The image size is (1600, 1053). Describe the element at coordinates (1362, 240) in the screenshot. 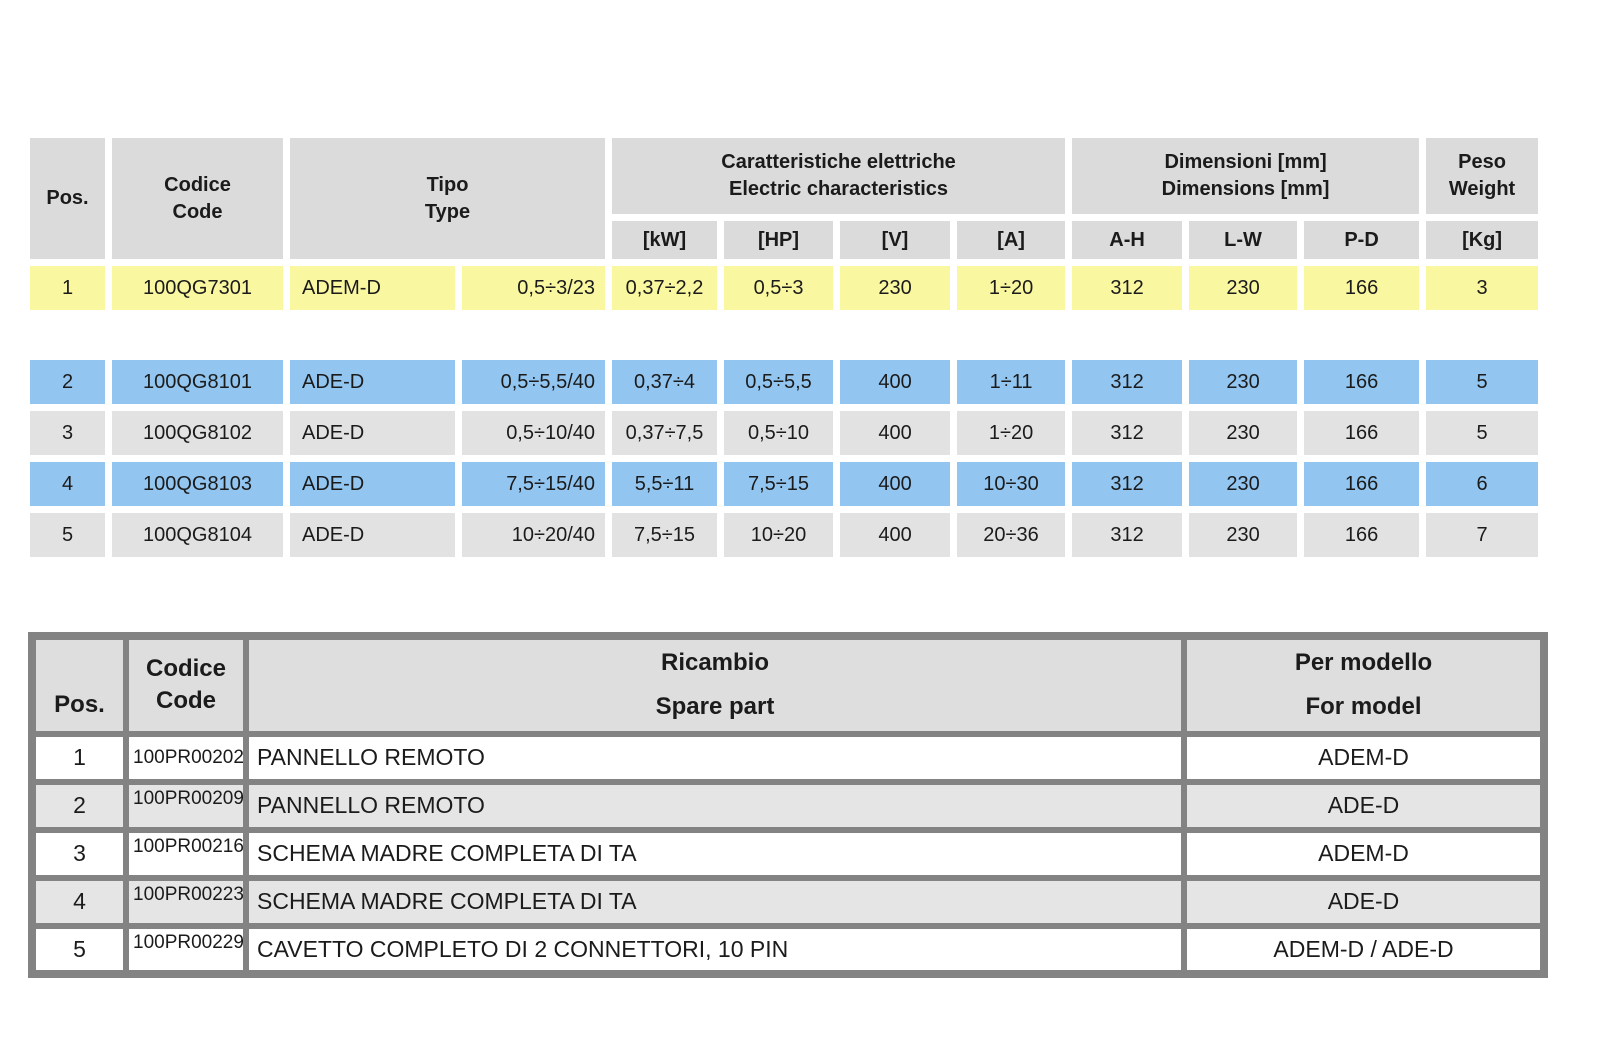

I see `header-pd: P-D` at that location.